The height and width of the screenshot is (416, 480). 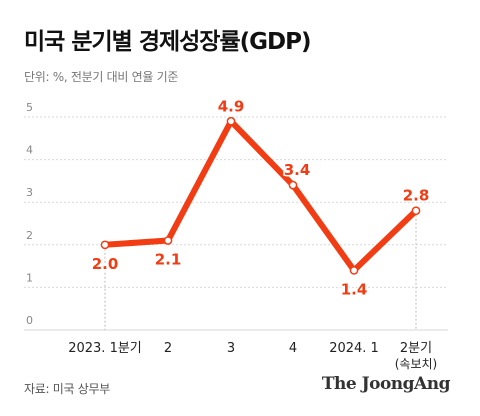 I want to click on data-label: 2.8, so click(x=416, y=196).